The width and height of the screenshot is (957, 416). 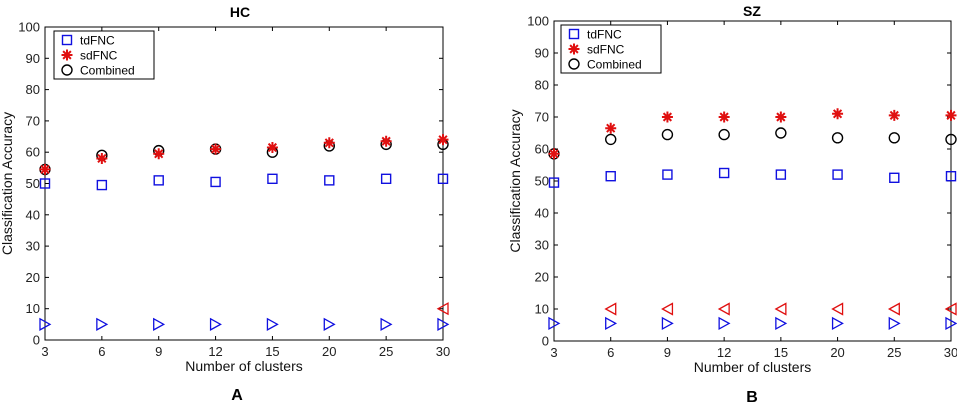 I want to click on x-tick-label: 30, so click(x=950, y=352).